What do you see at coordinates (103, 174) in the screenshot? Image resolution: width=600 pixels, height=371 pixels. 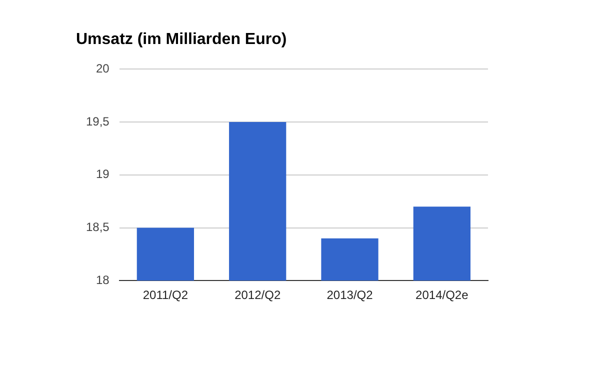 I see `y-tick-label: 19` at bounding box center [103, 174].